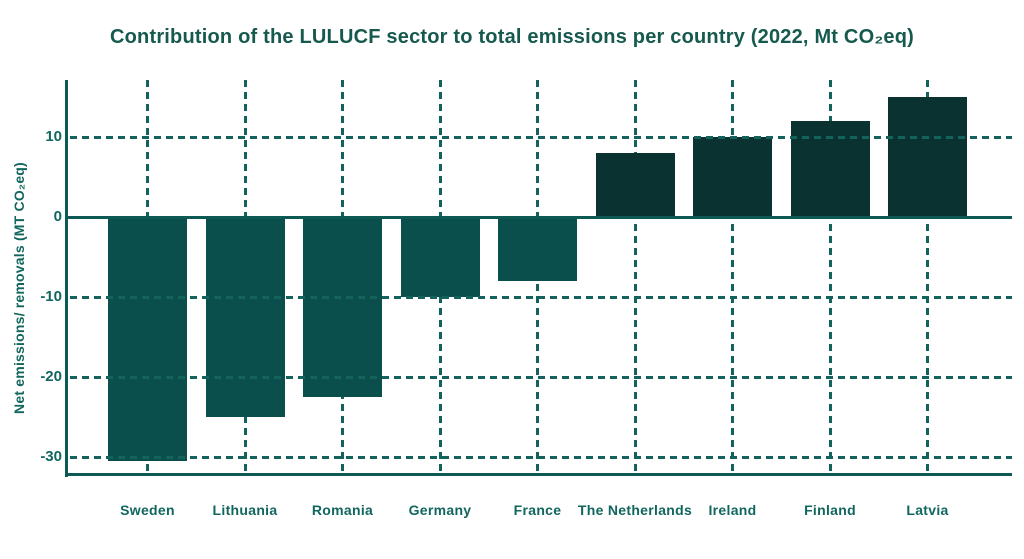 The width and height of the screenshot is (1024, 559). What do you see at coordinates (732, 510) in the screenshot?
I see `x-axis-label-ireland: Ireland` at bounding box center [732, 510].